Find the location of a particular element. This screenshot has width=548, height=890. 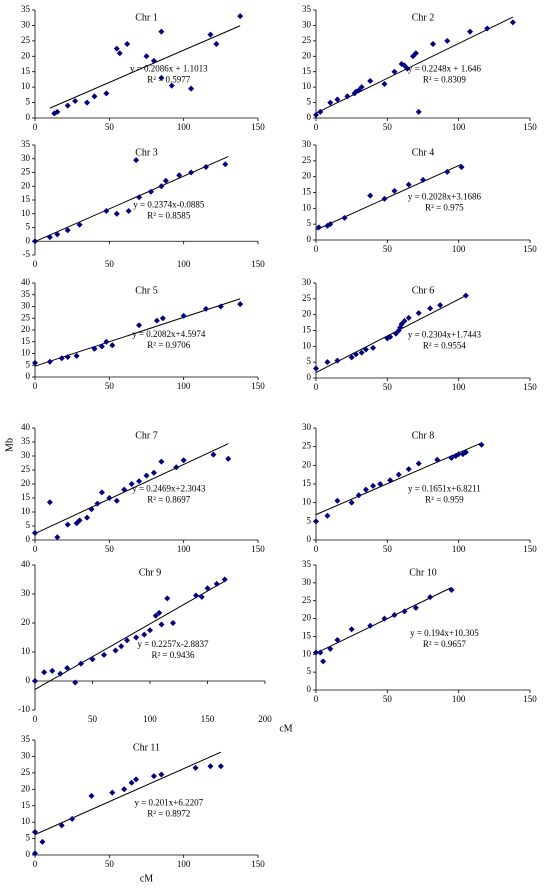

chart-title: Chr 4 is located at coordinates (423, 152).